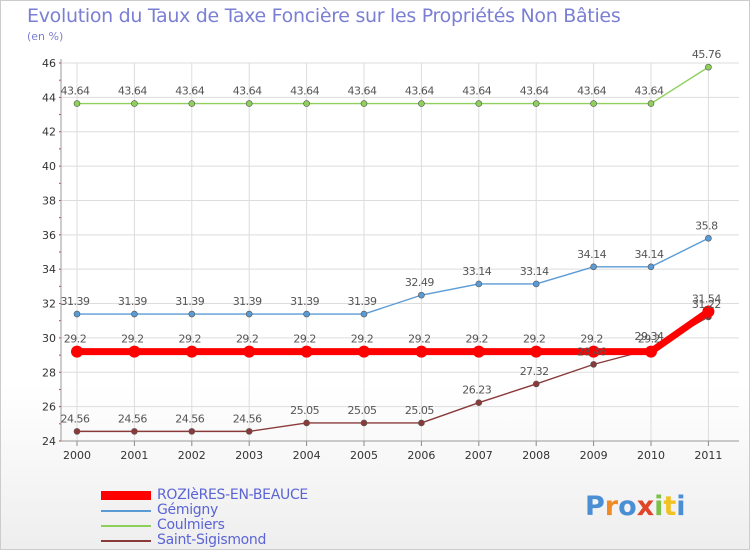 This screenshot has height=551, width=750. Describe the element at coordinates (534, 371) in the screenshot. I see `data-label: 27.32` at that location.